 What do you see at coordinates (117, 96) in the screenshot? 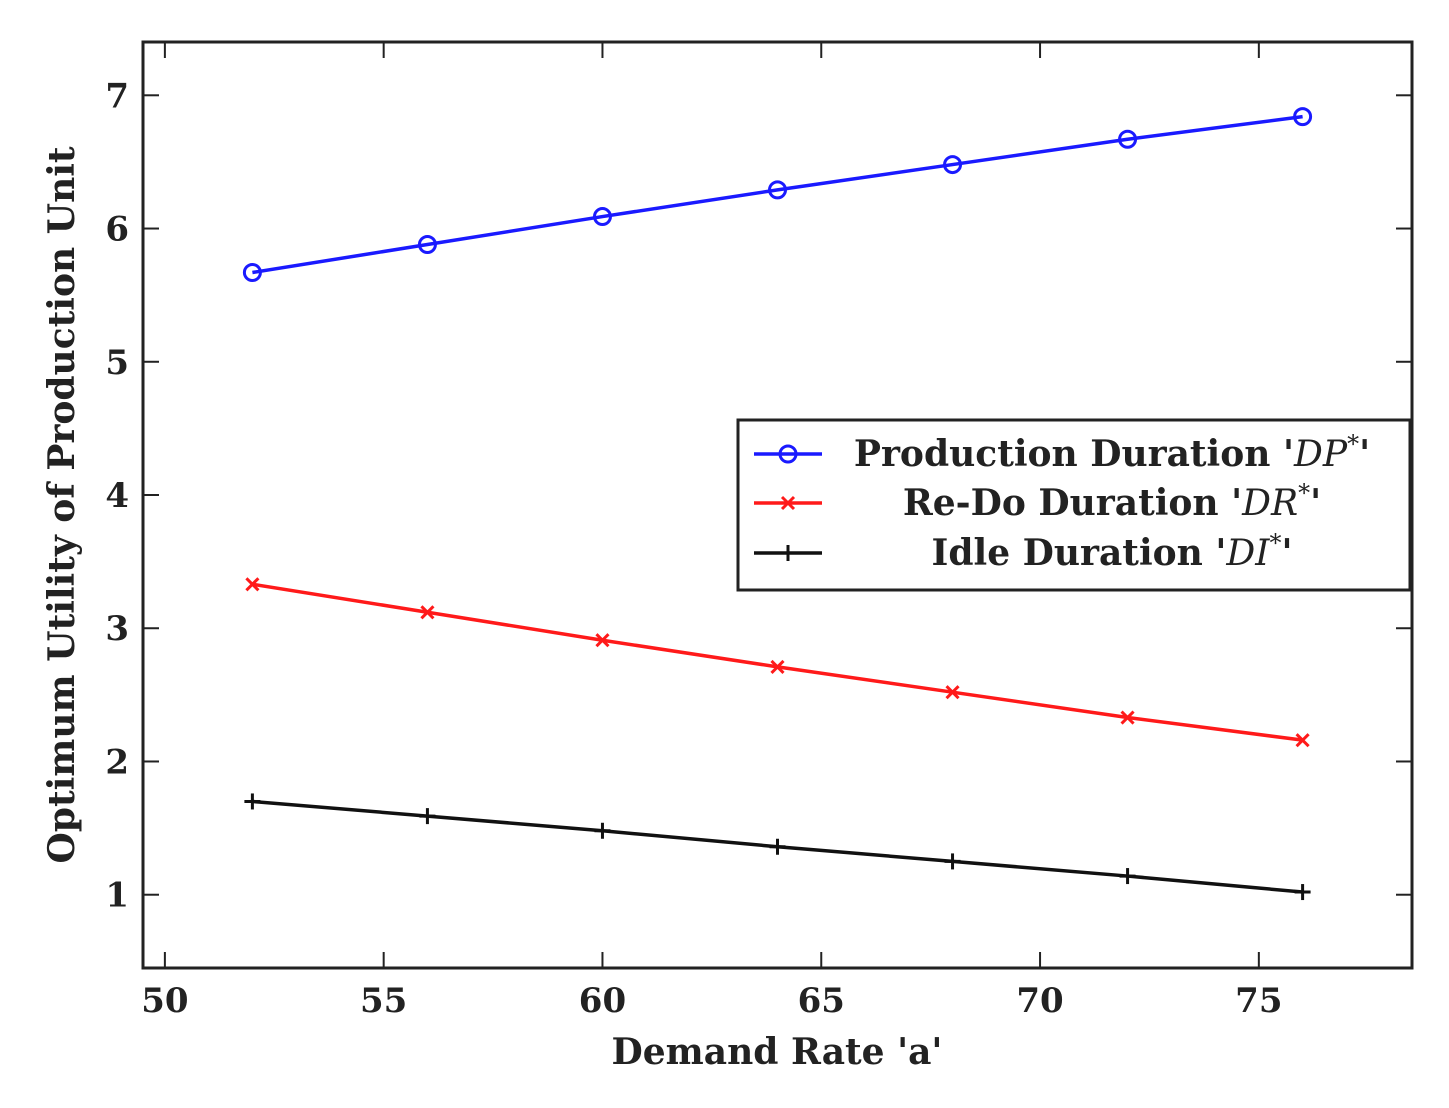
I see `y-tick-label-6: 7` at bounding box center [117, 96].